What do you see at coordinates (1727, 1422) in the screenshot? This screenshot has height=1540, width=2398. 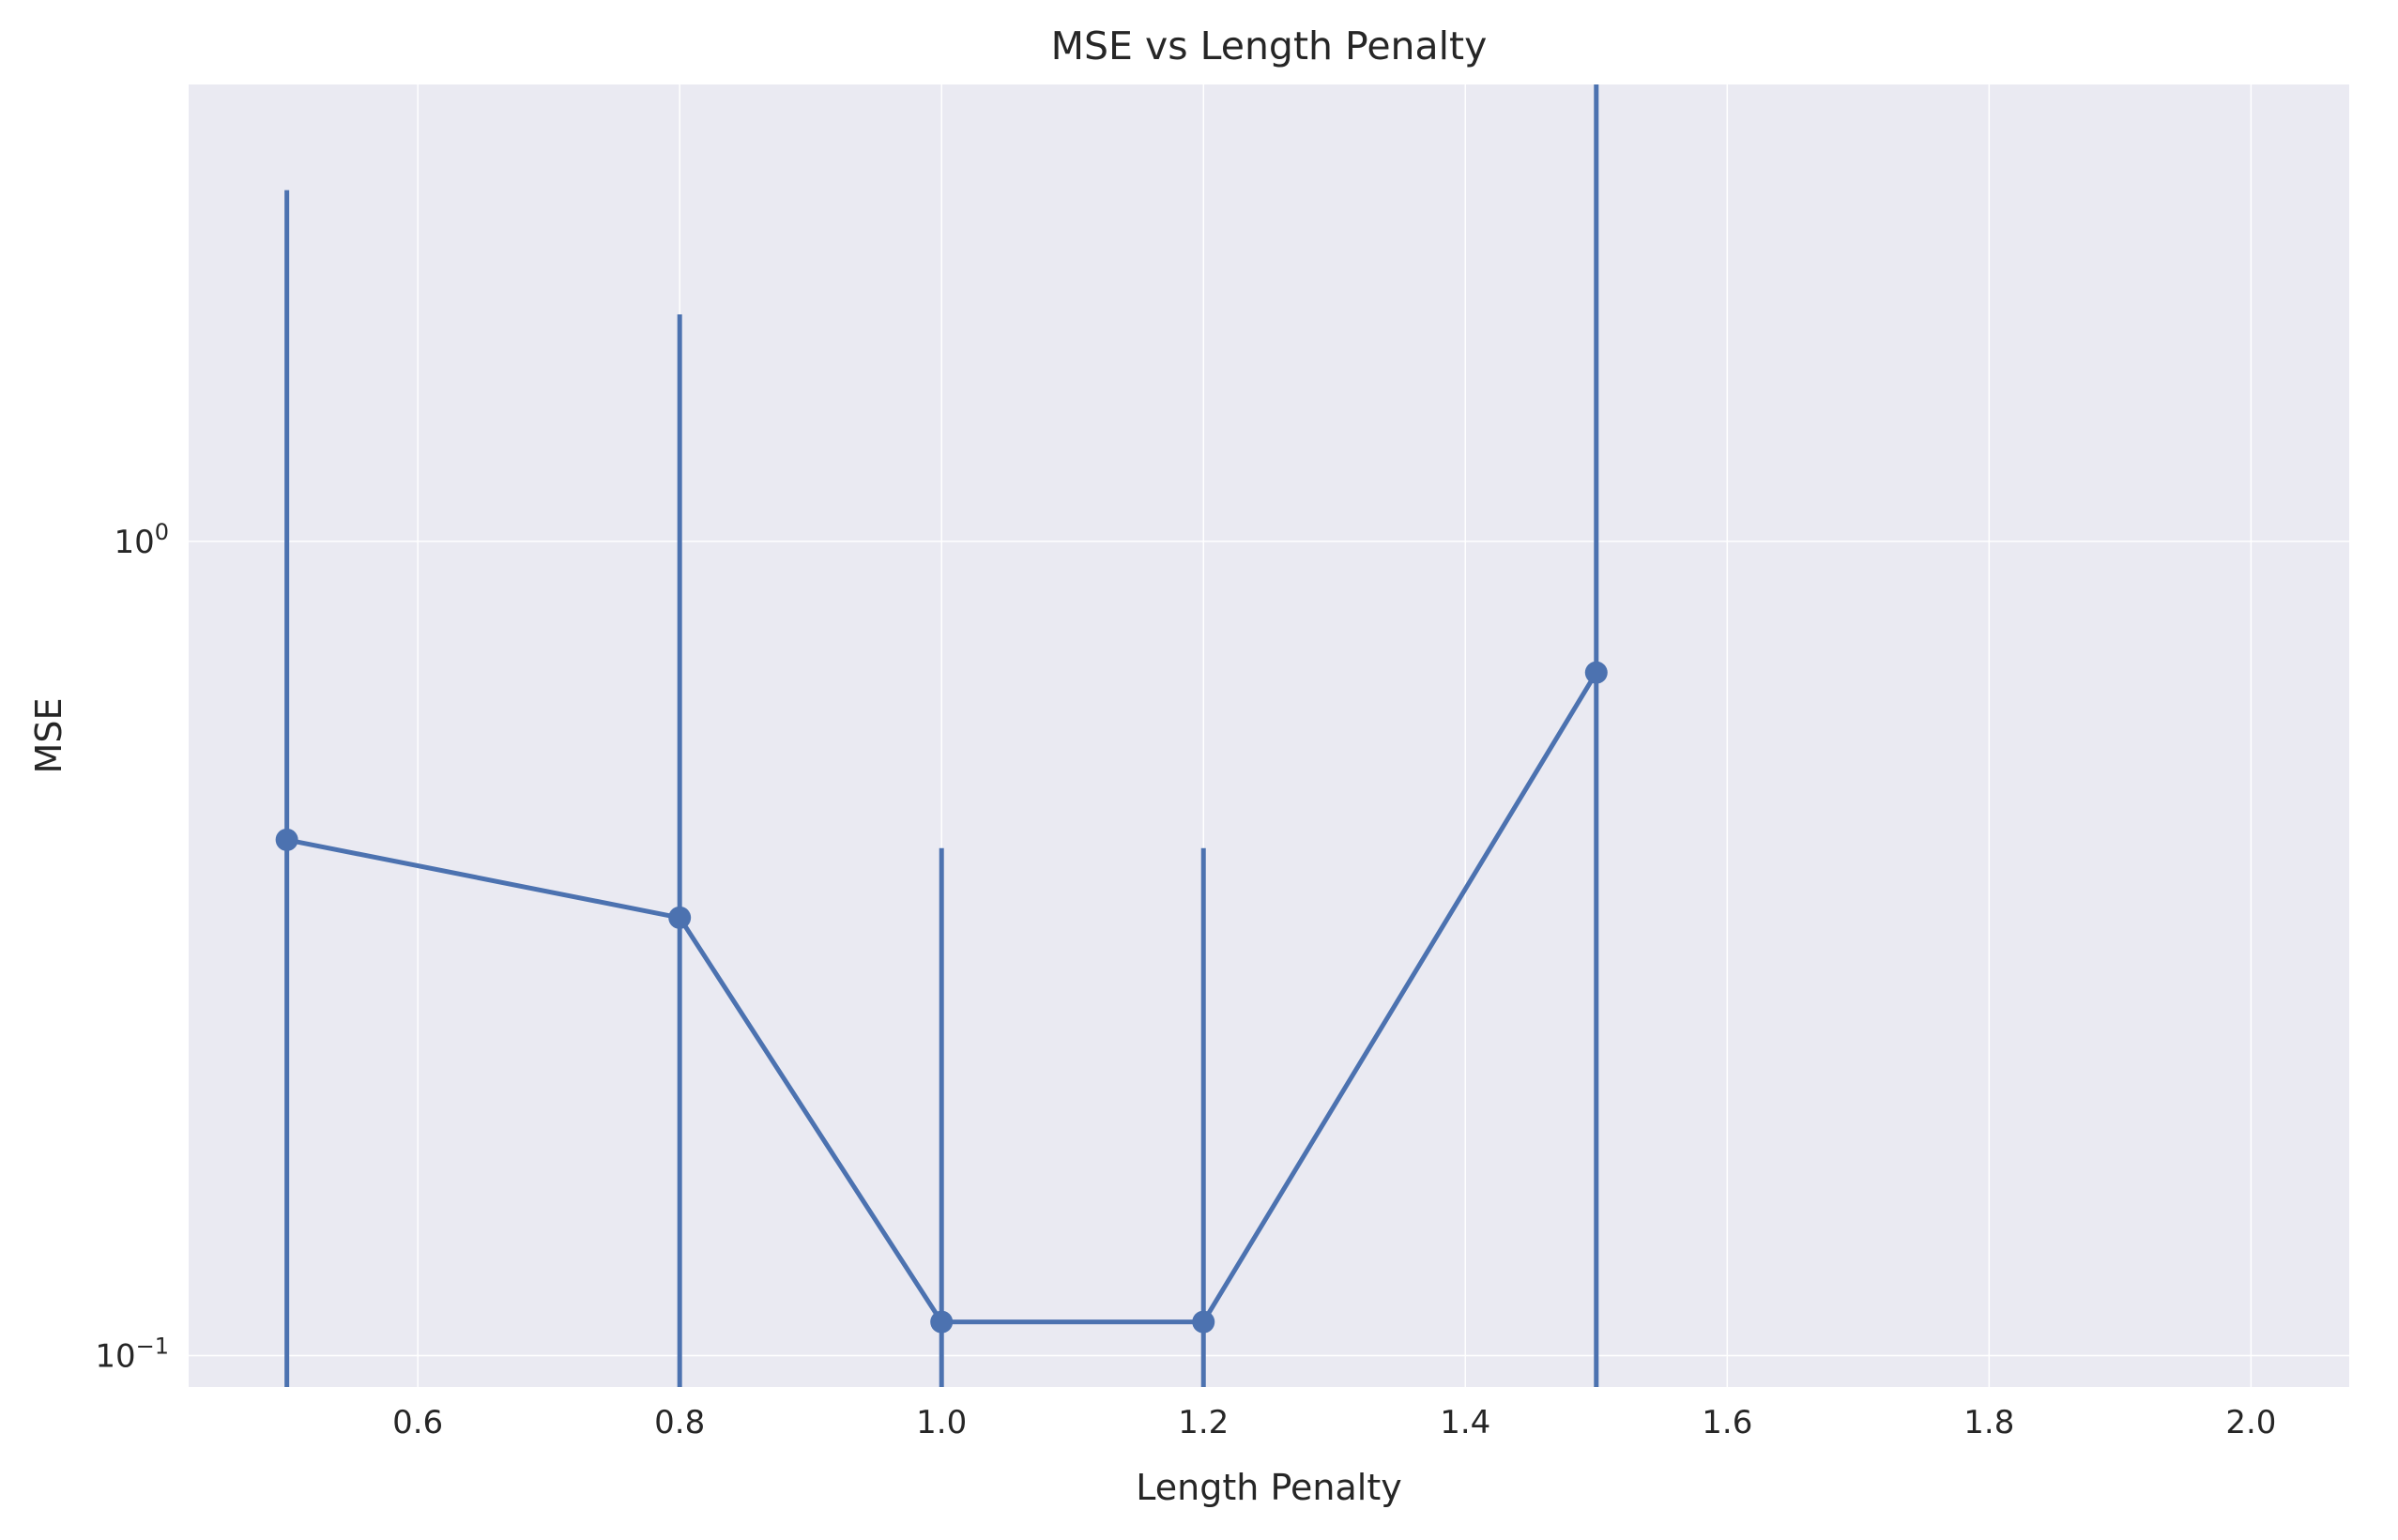 I see `x-tick-label: 1.6` at bounding box center [1727, 1422].